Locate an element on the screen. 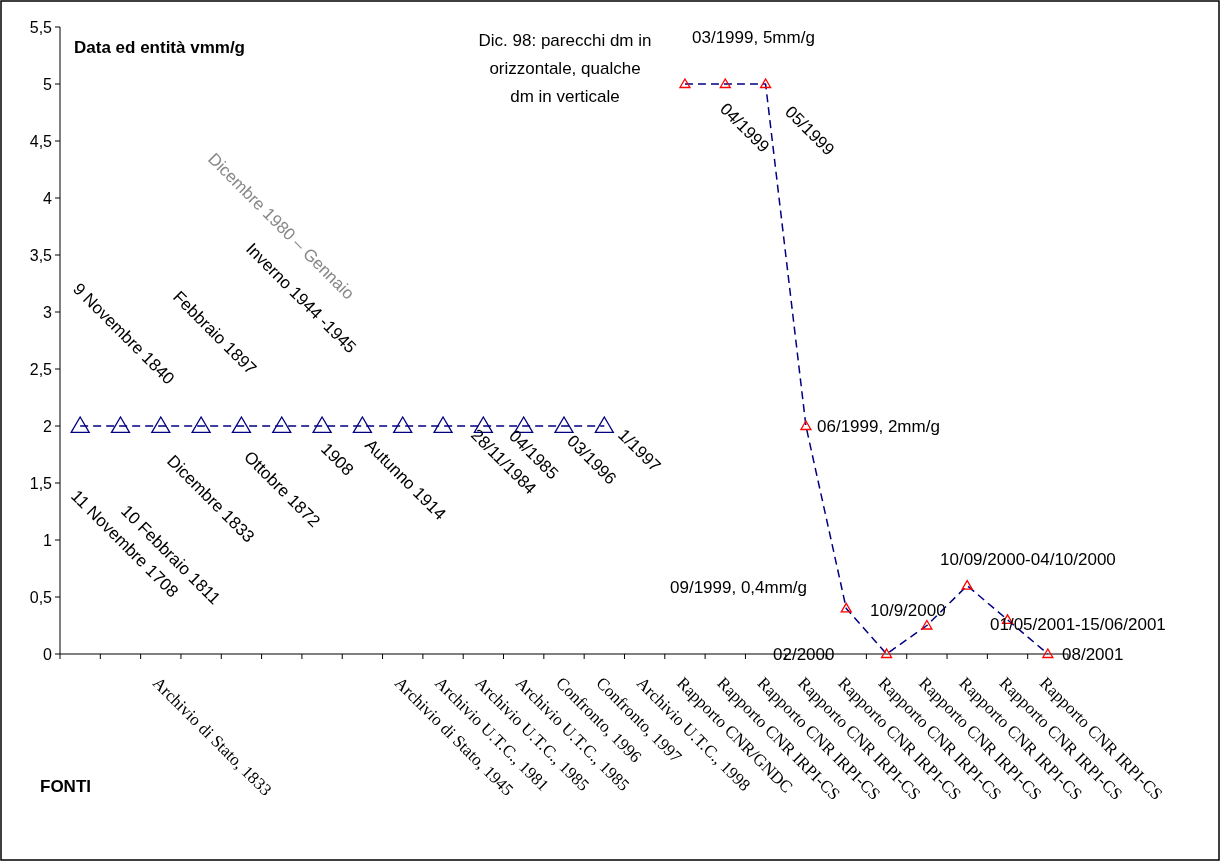  annotation: 02/2000 is located at coordinates (804, 654).